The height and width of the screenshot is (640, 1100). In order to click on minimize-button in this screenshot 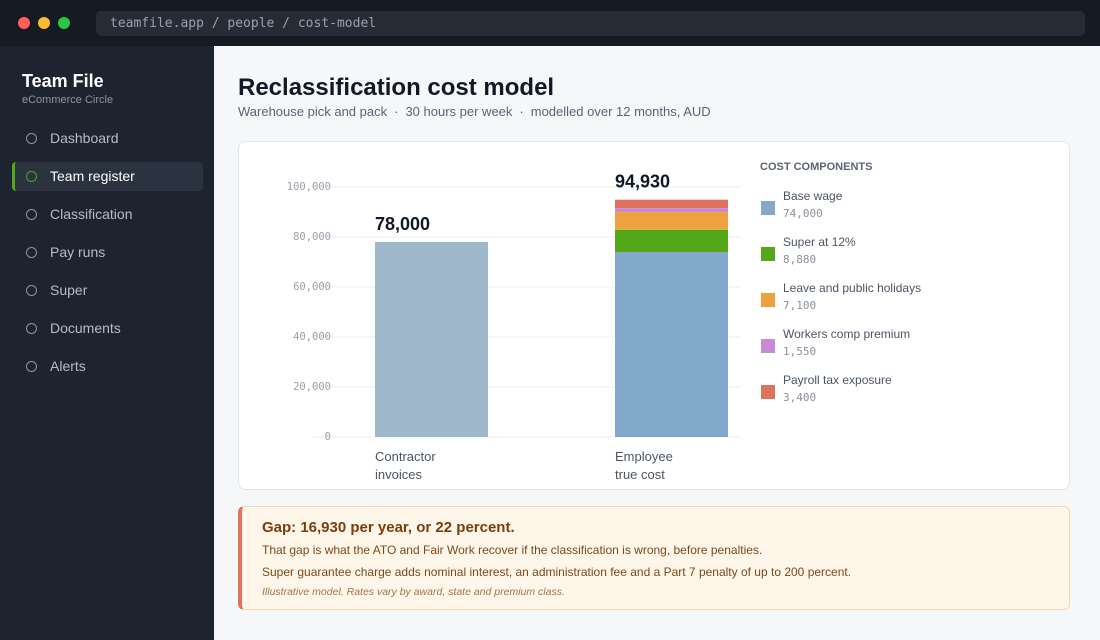, I will do `click(44, 23)`.